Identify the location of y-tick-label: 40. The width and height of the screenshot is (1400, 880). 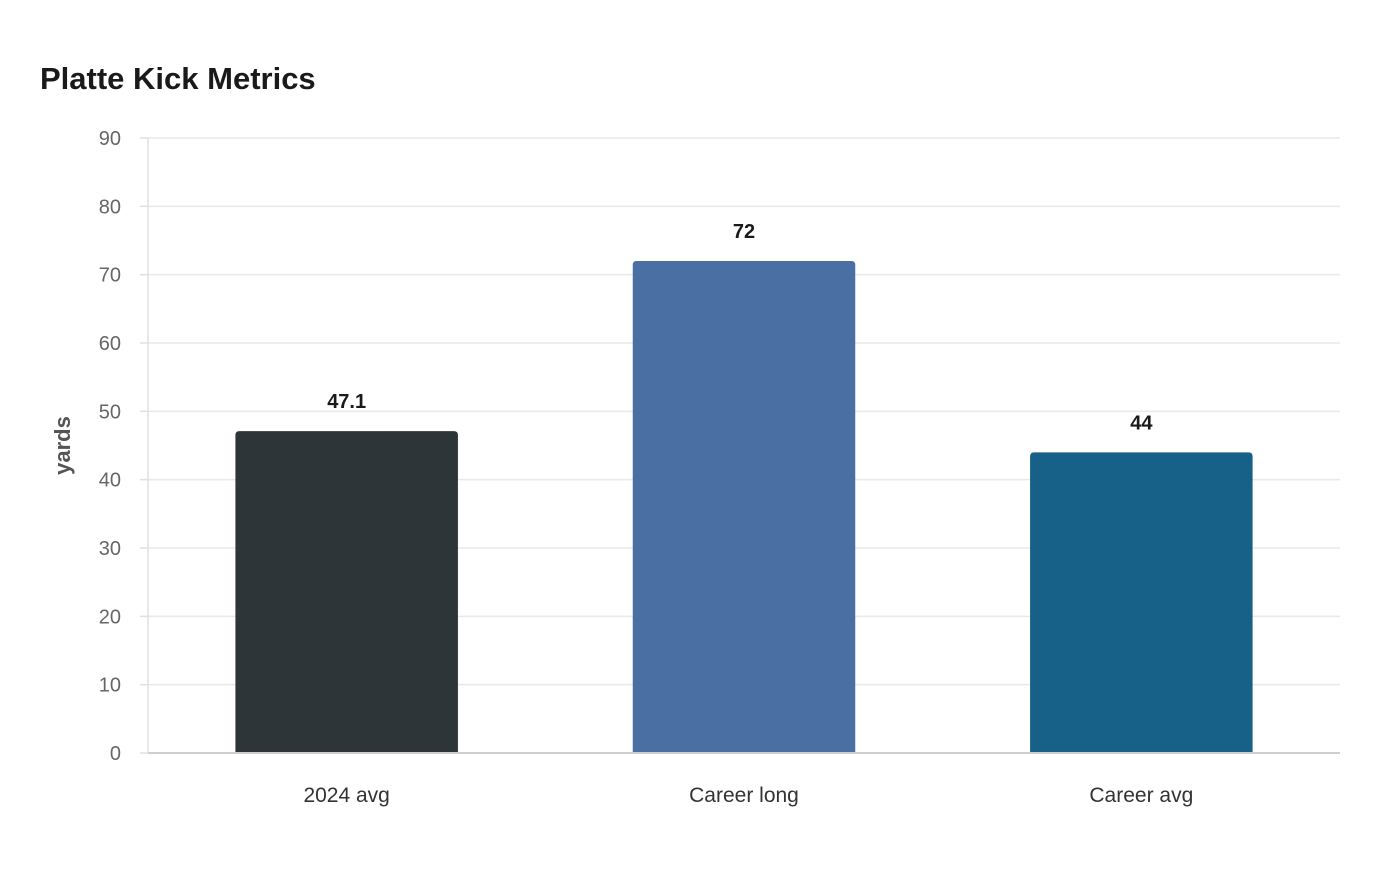
(110, 481).